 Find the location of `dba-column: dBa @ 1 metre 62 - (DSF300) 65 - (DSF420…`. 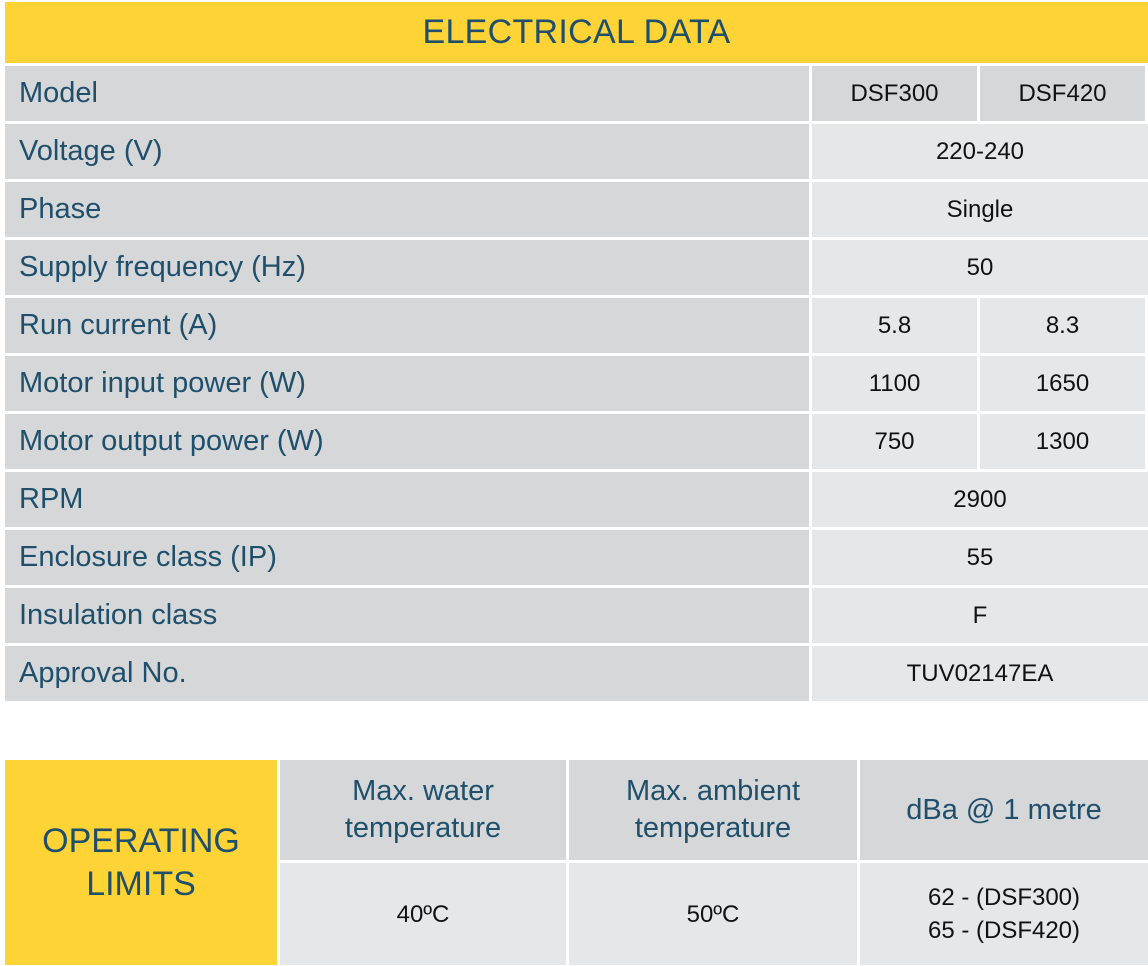

dba-column: dBa @ 1 metre 62 - (DSF300) 65 - (DSF420… is located at coordinates (1004, 862).